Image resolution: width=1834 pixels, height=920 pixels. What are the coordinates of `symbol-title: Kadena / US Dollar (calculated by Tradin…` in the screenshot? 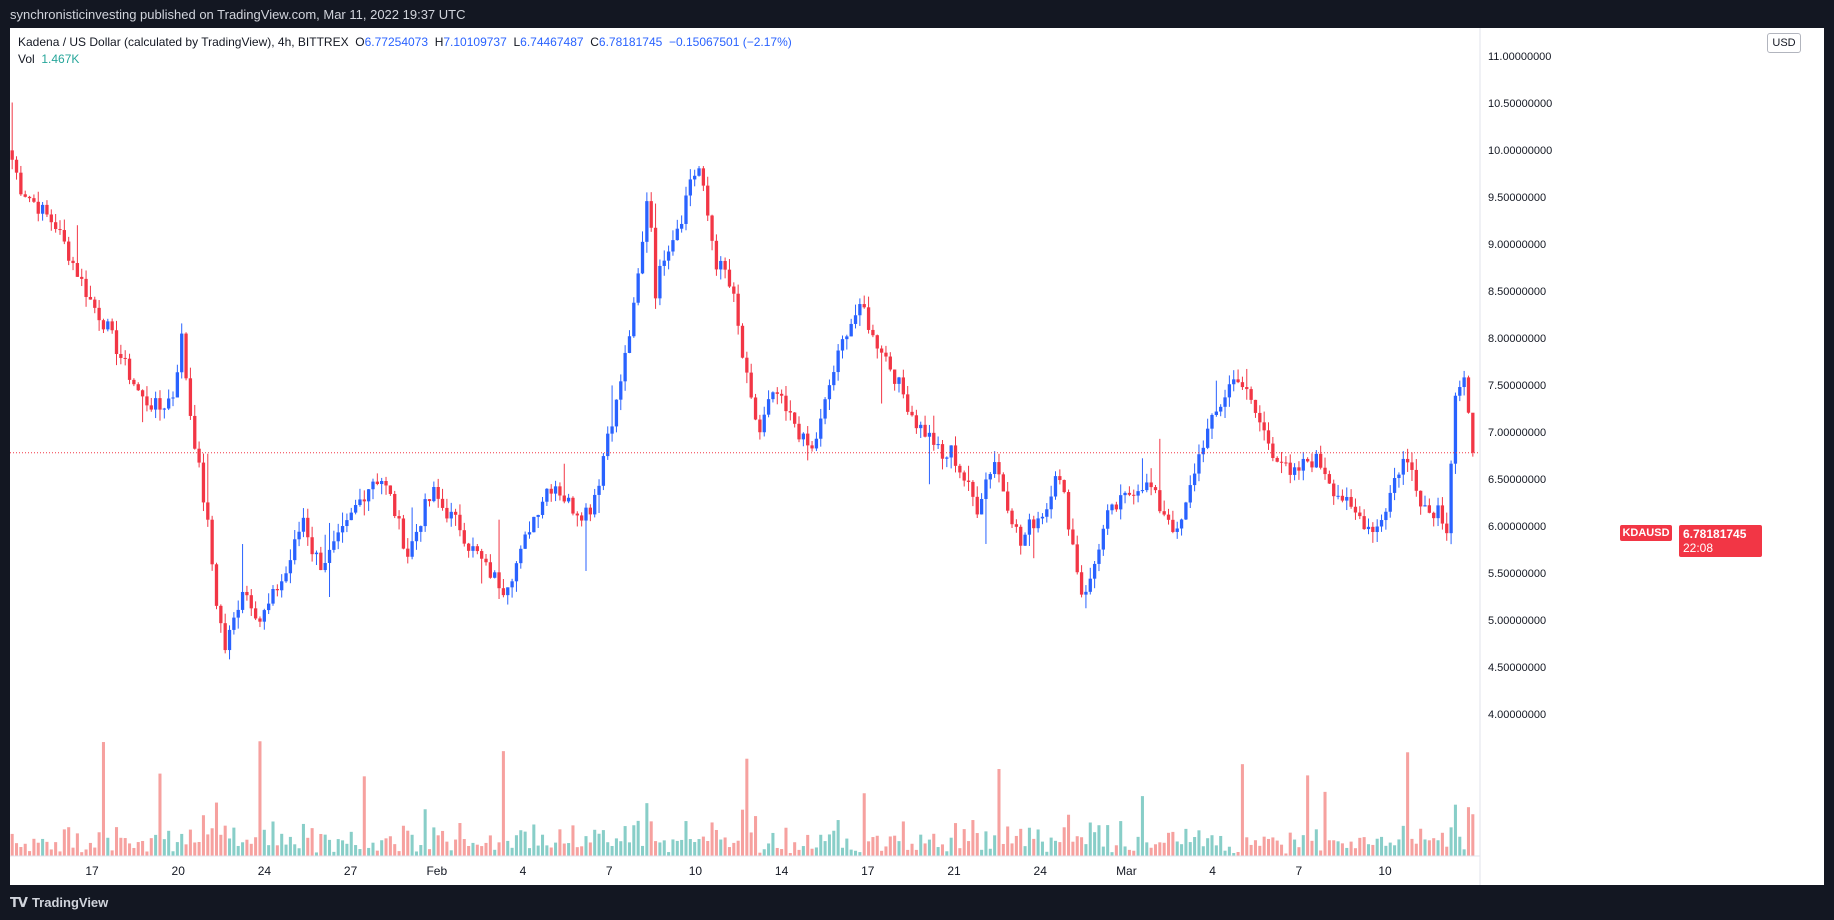 It's located at (183, 42).